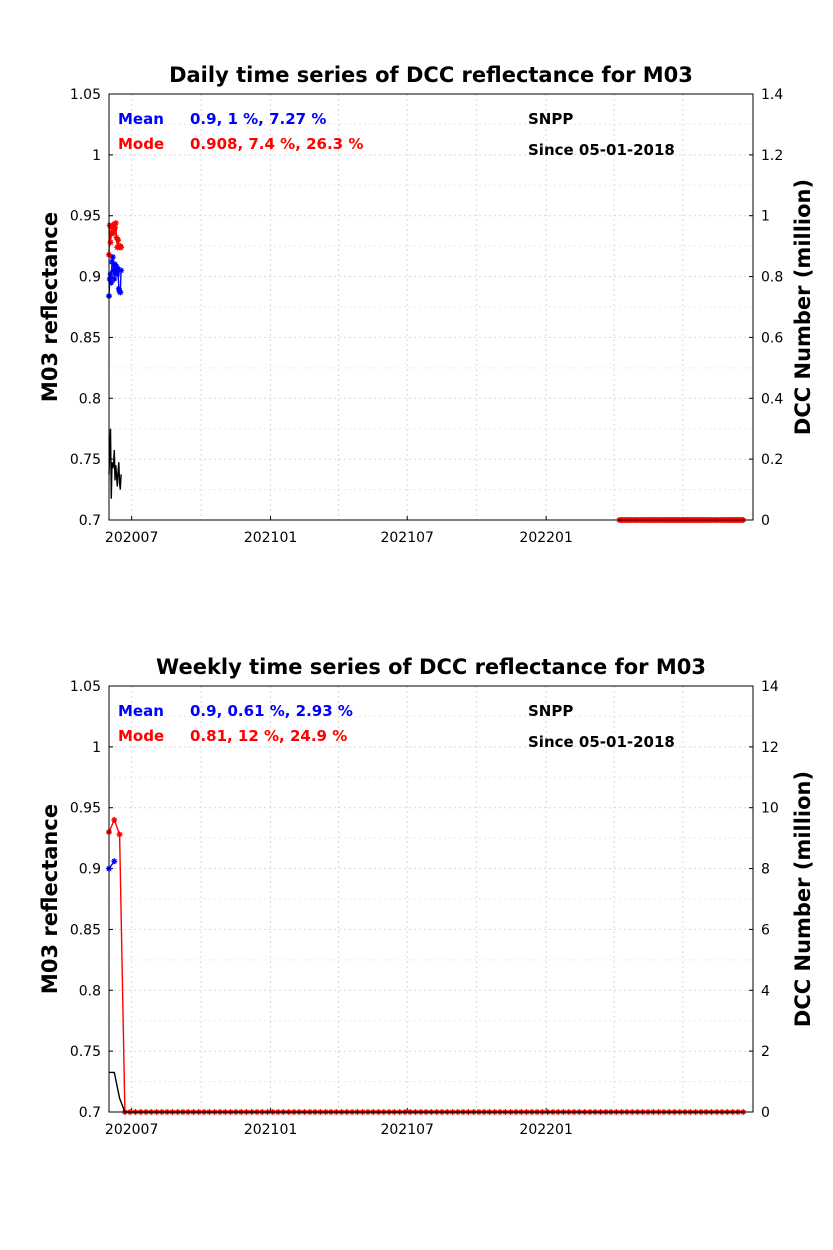  I want to click on y2-tick-label: 12, so click(770, 748).